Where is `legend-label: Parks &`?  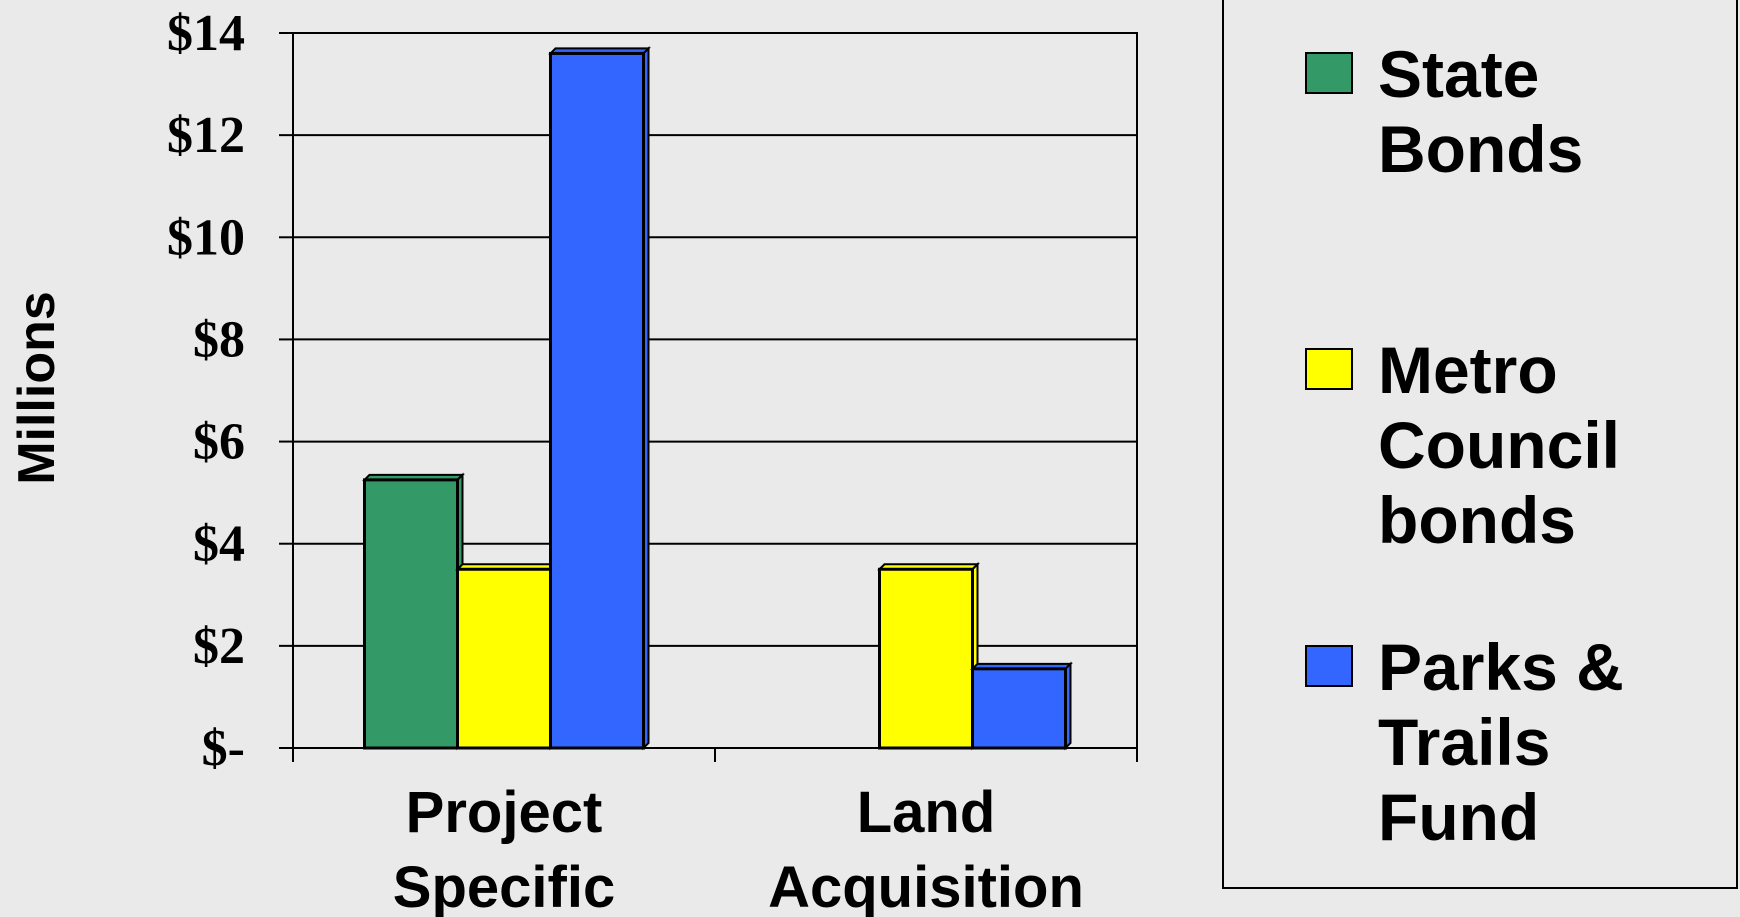
legend-label: Parks & is located at coordinates (1501, 667).